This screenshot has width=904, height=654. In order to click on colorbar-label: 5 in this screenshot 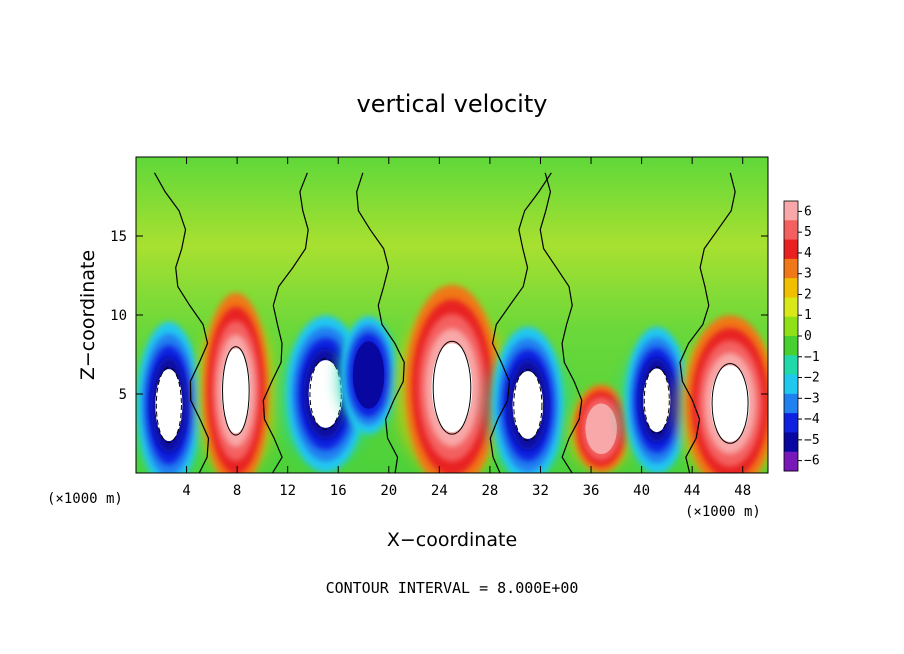, I will do `click(808, 232)`.